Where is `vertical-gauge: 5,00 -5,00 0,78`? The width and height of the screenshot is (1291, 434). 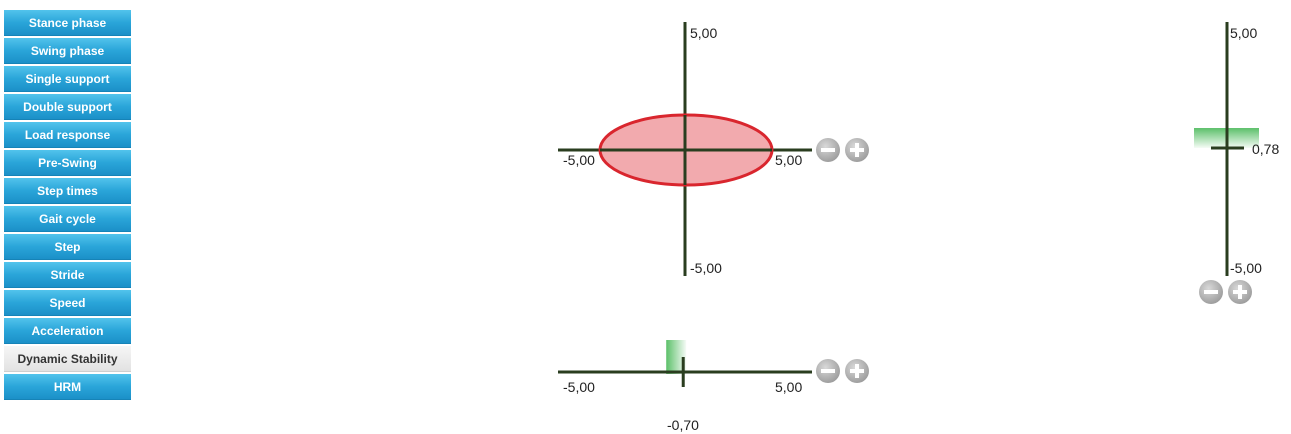 vertical-gauge: 5,00 -5,00 0,78 is located at coordinates (1236, 163).